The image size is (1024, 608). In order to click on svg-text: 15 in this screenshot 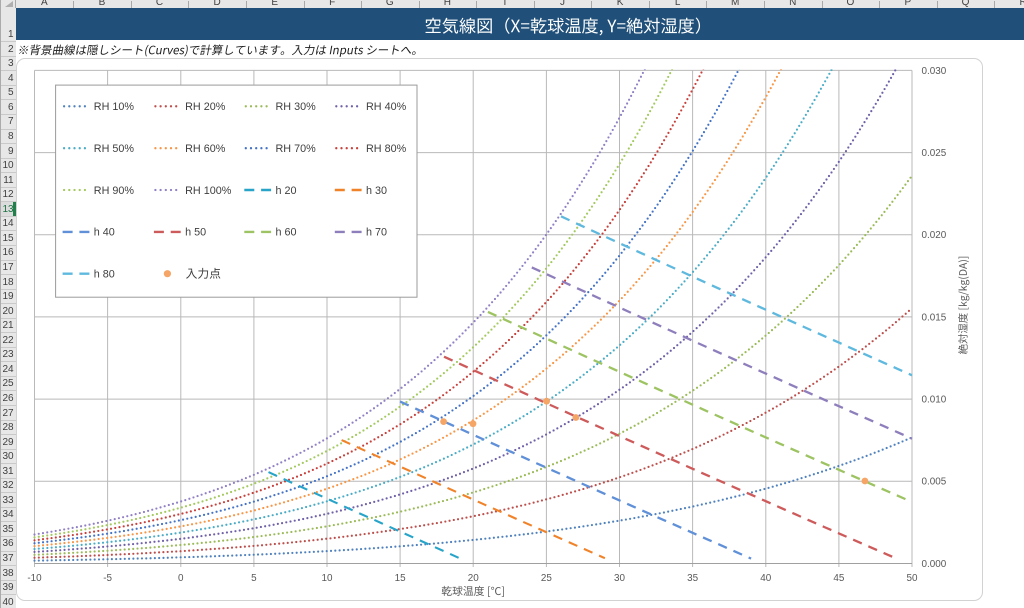, I will do `click(400, 578)`.